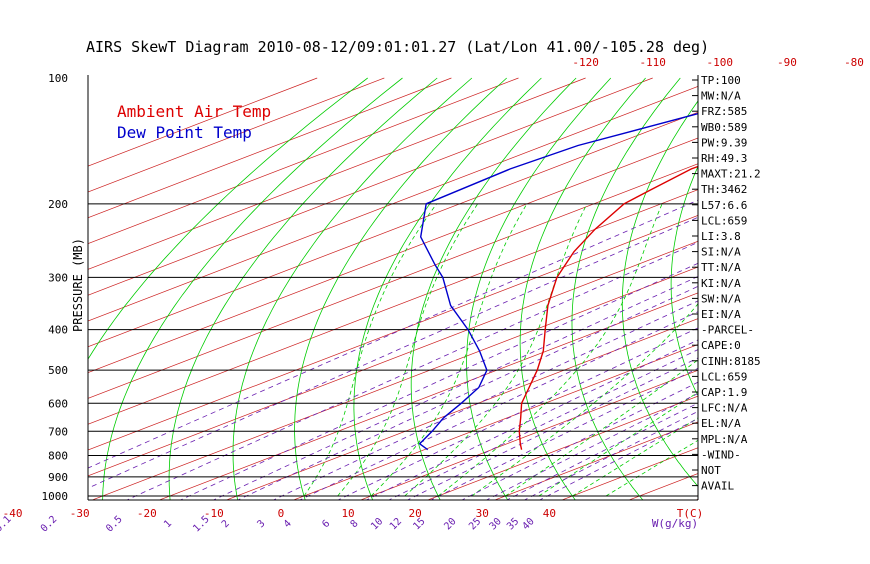  I want to click on mixing-ratio-tick-label: 20, so click(450, 524).